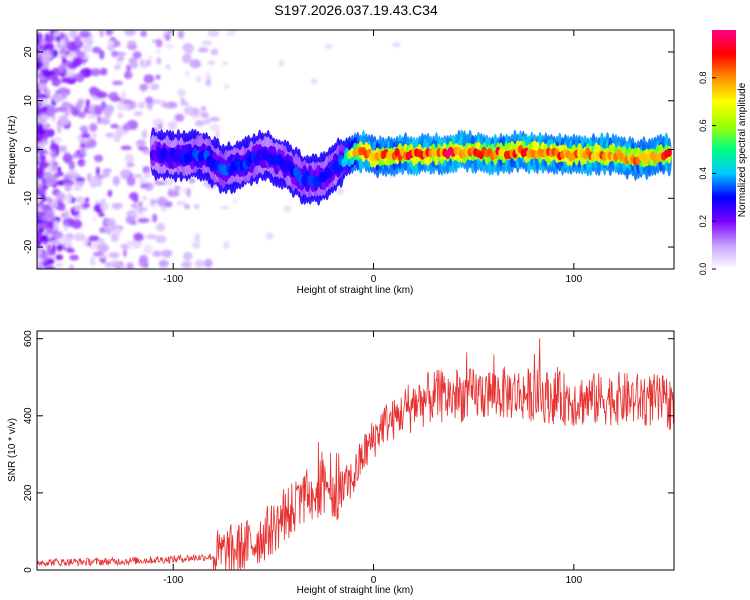 This screenshot has width=750, height=600. I want to click on colorbar-tick-label: 0.8, so click(703, 78).